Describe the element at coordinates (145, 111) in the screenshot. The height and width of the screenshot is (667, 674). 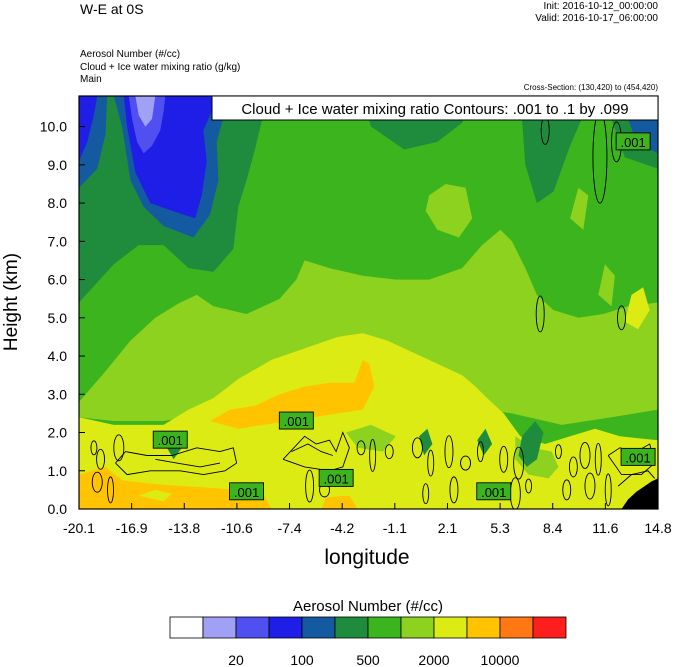
I see `field-region-lightblue` at that location.